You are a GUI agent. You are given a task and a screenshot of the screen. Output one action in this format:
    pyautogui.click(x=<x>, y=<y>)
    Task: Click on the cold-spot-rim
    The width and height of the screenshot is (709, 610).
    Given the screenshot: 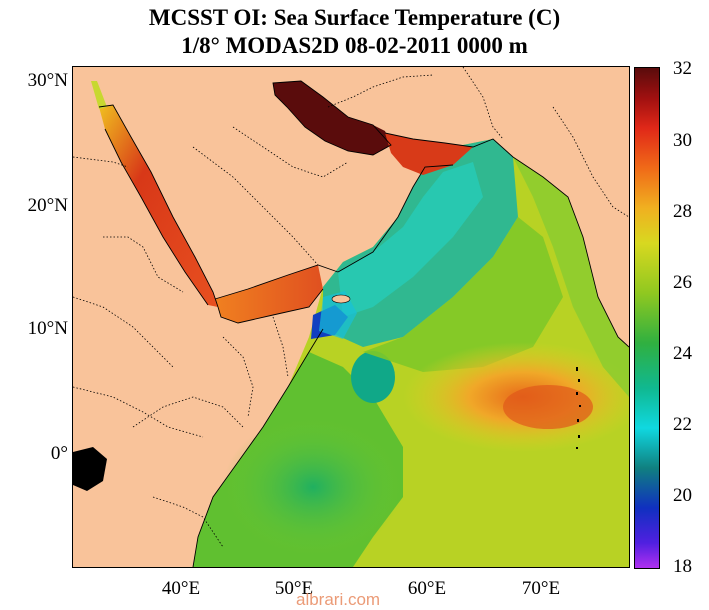 What is the action you would take?
    pyautogui.click(x=338, y=315)
    